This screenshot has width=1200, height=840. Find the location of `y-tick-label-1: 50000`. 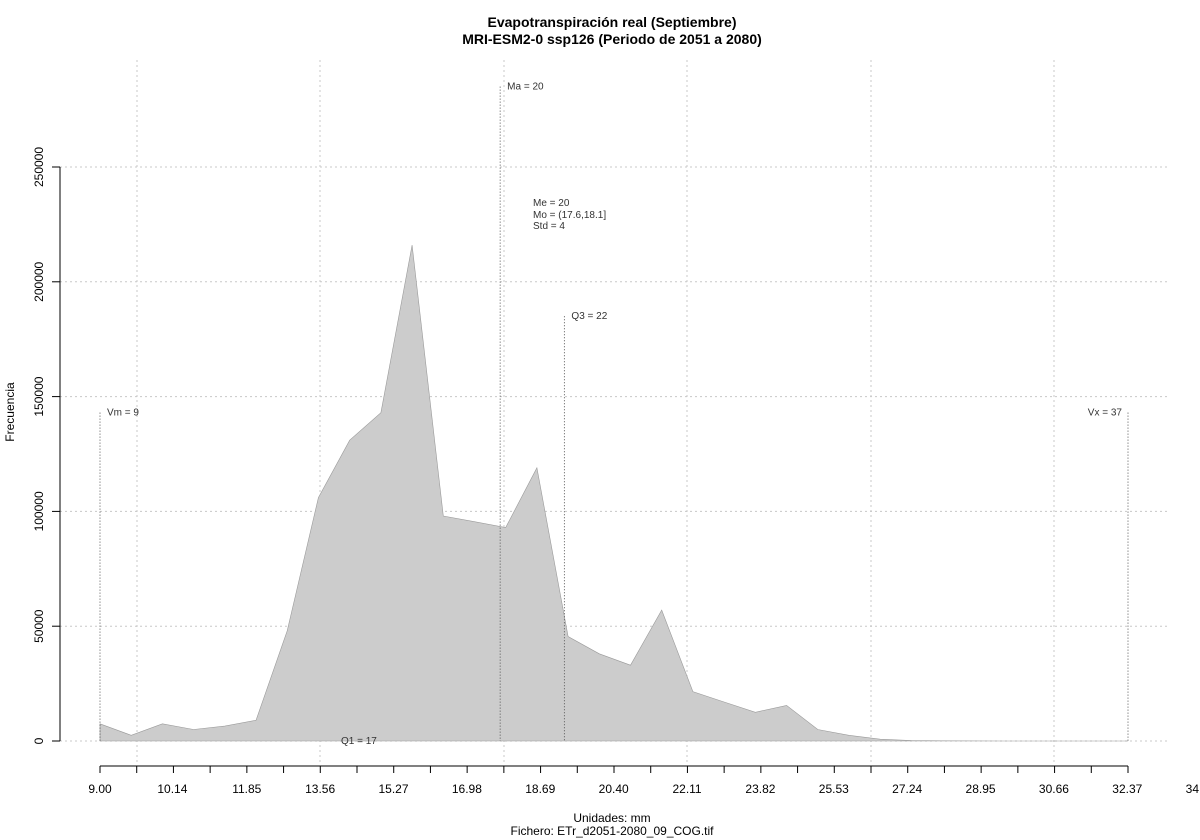

y-tick-label-1: 50000 is located at coordinates (39, 626).